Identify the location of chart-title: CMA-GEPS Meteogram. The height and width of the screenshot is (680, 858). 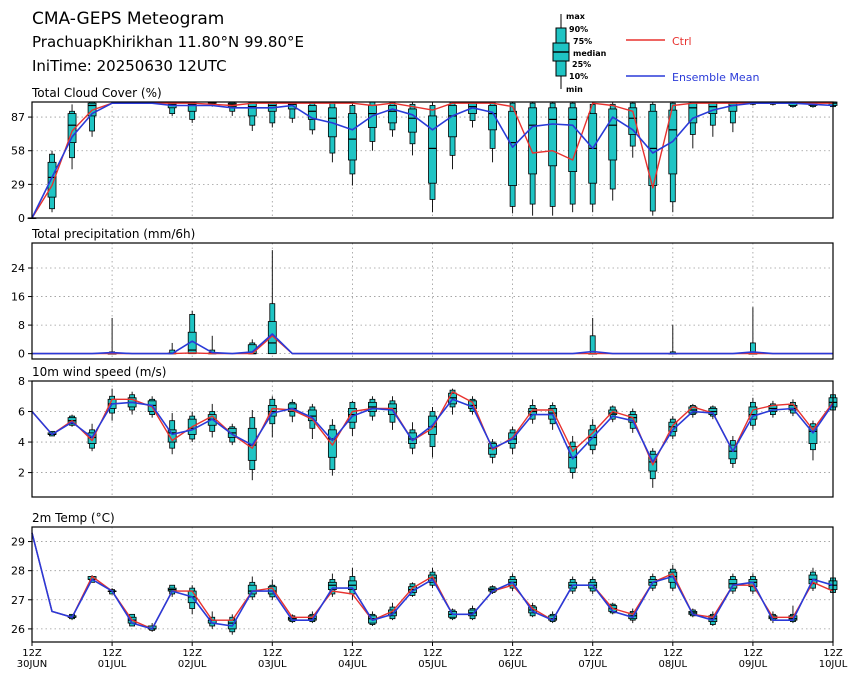
(128, 19).